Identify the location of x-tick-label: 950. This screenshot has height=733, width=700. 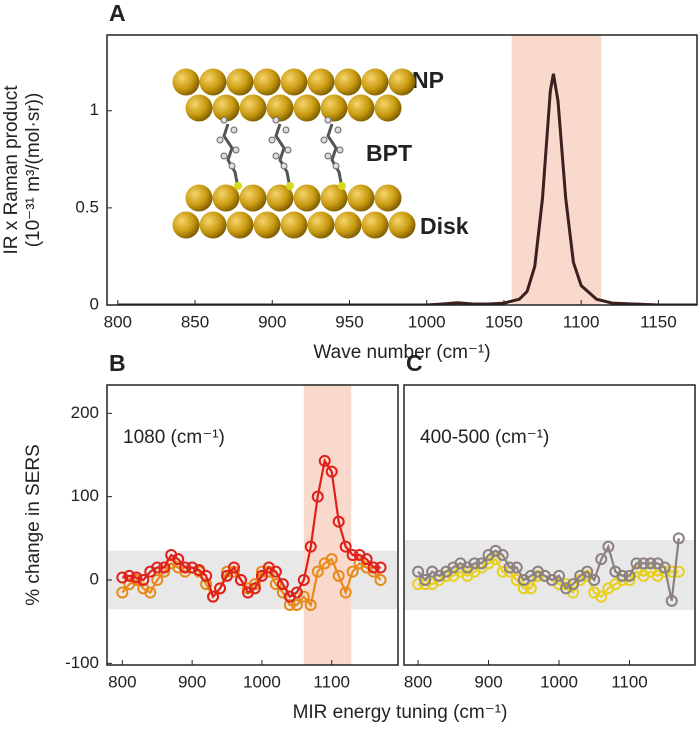
(349, 321).